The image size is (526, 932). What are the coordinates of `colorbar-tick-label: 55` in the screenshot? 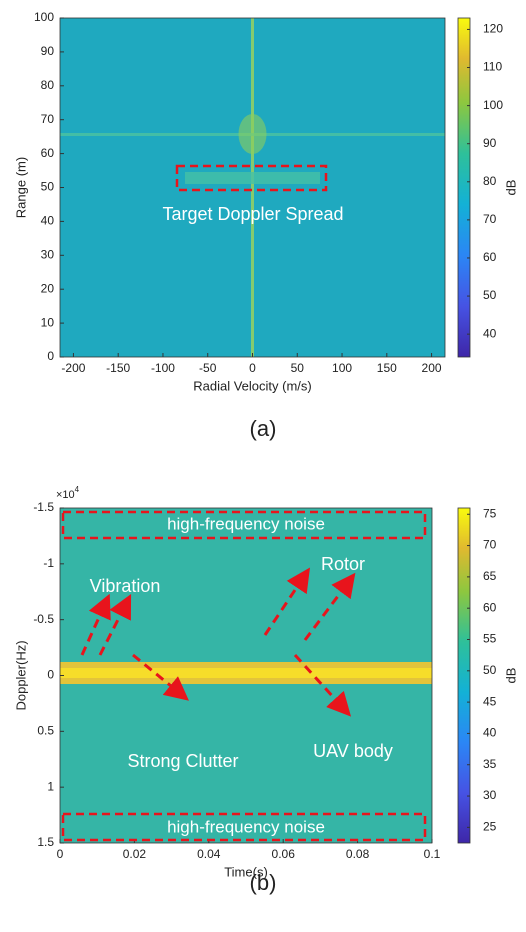 It's located at (490, 639).